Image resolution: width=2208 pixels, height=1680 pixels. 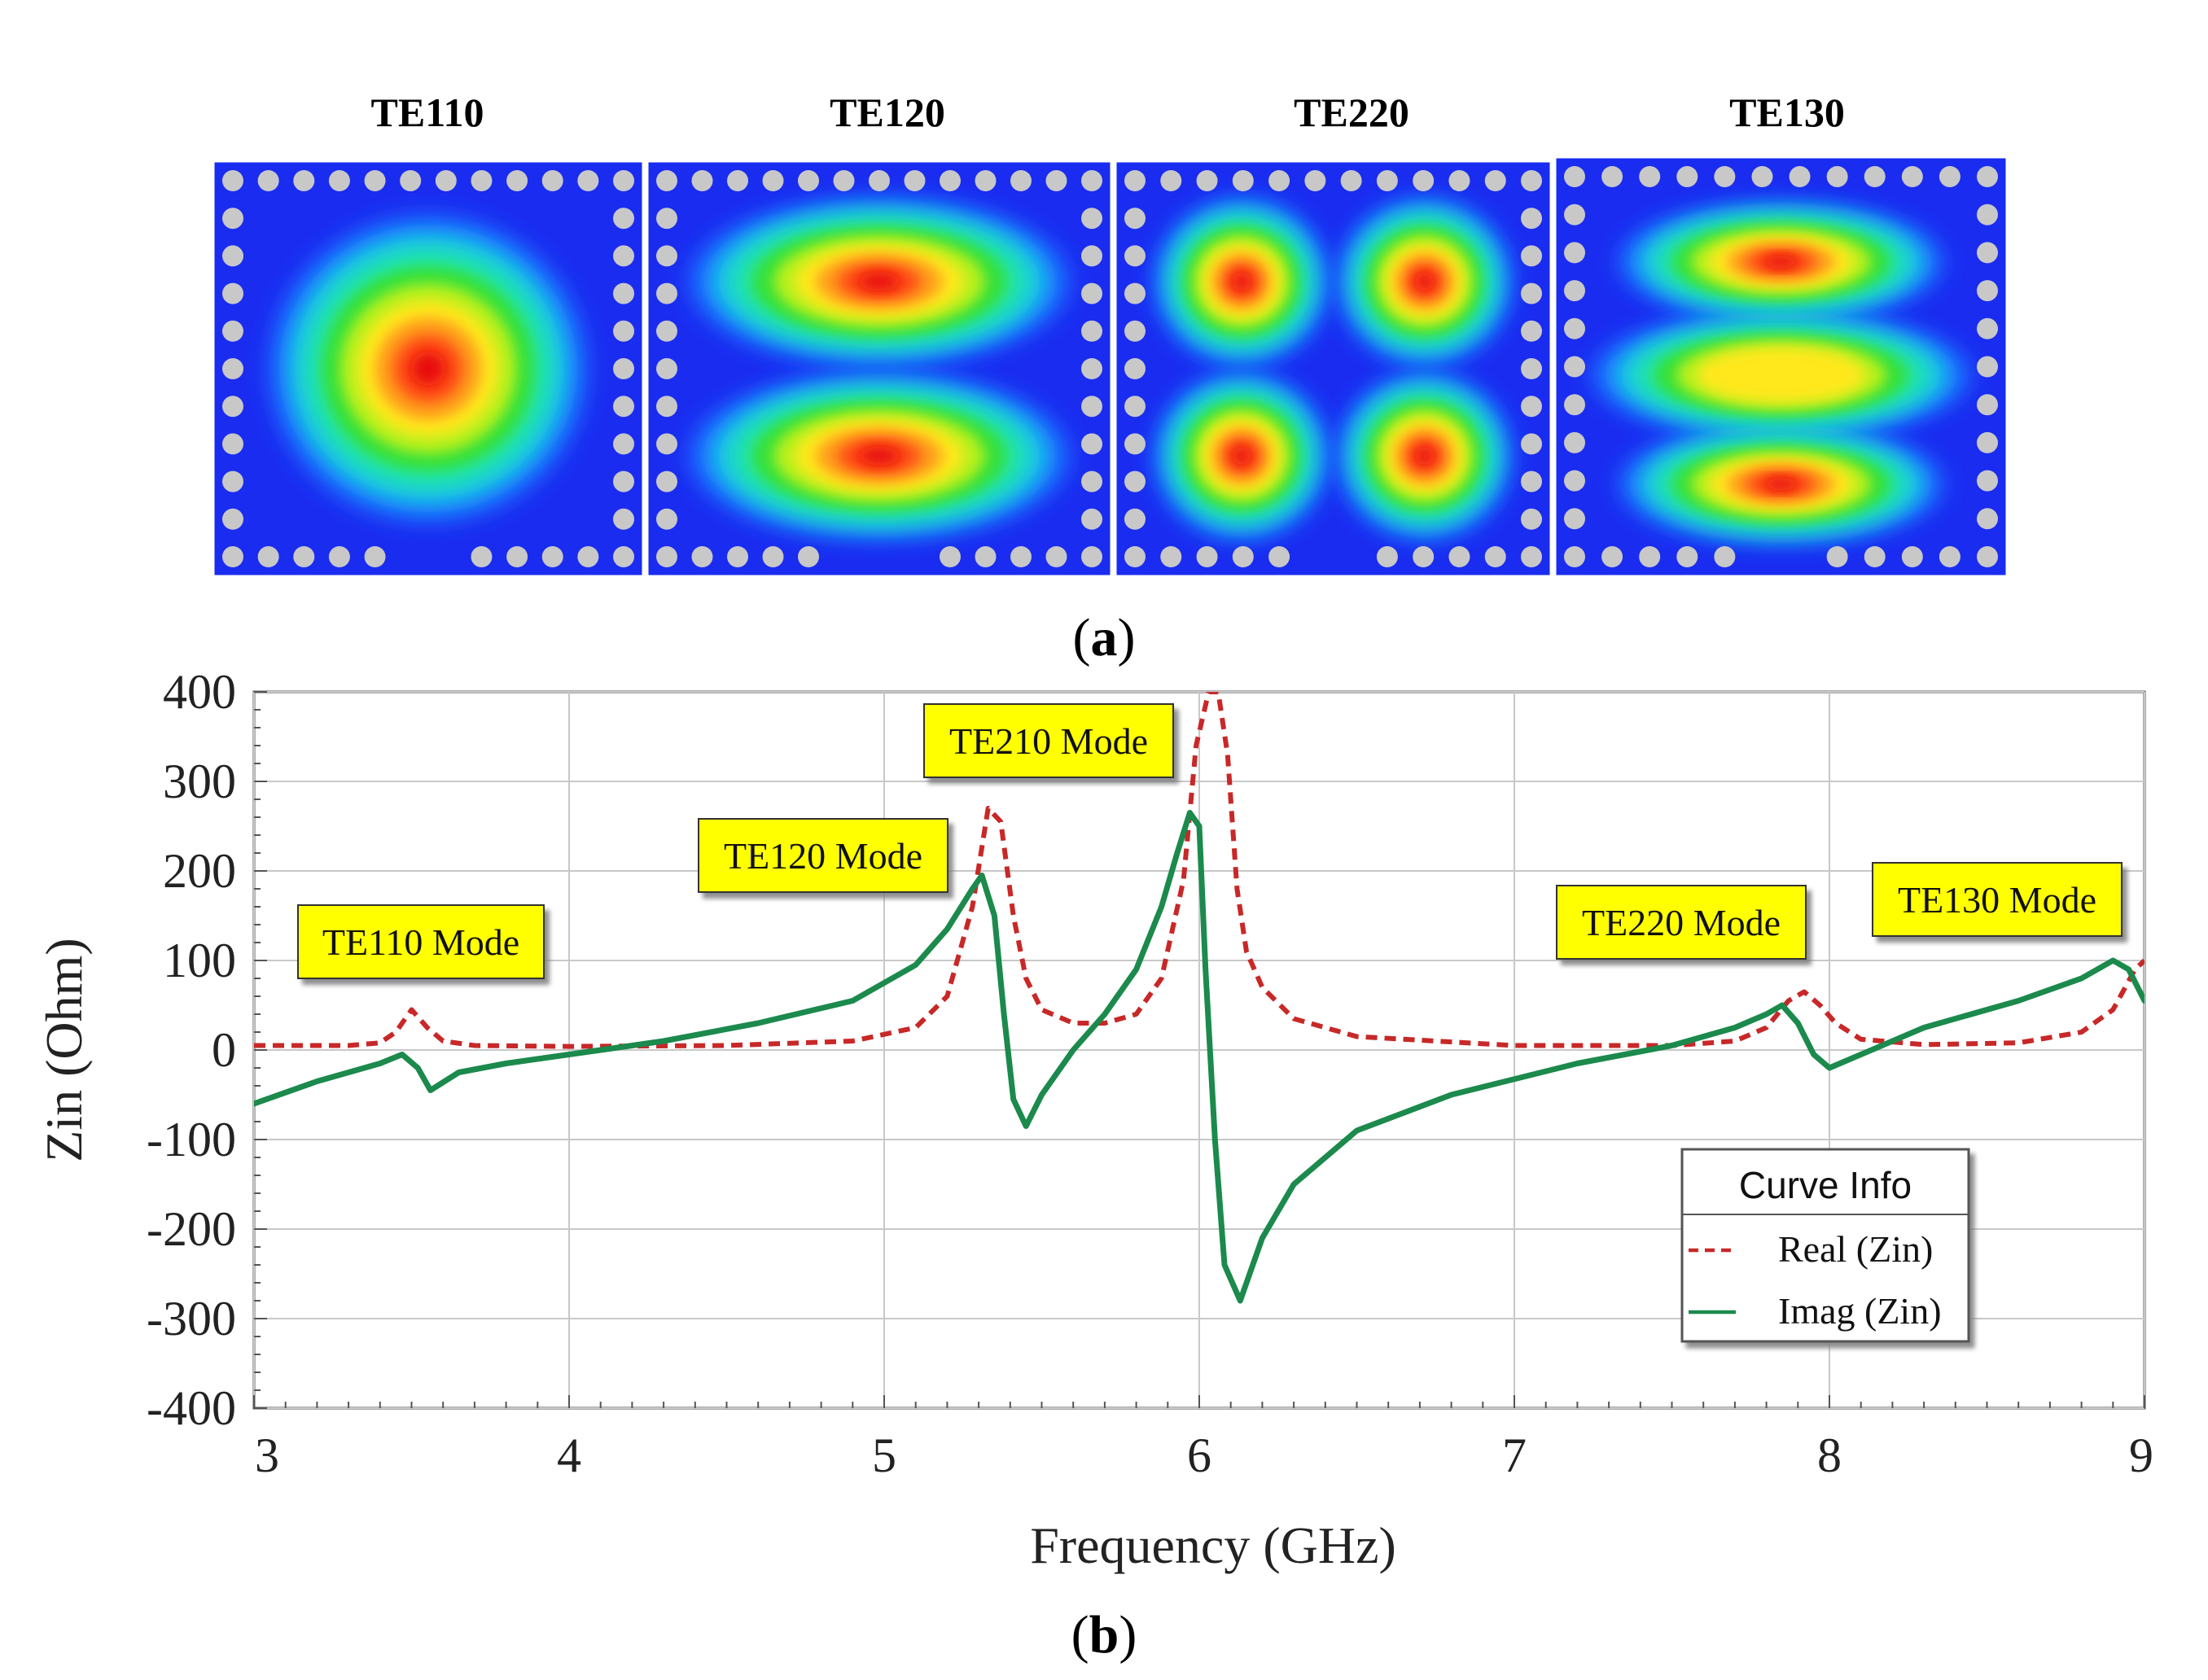 I want to click on legend: Curve Info Real (Zin) Imag (Zin), so click(x=1825, y=1245).